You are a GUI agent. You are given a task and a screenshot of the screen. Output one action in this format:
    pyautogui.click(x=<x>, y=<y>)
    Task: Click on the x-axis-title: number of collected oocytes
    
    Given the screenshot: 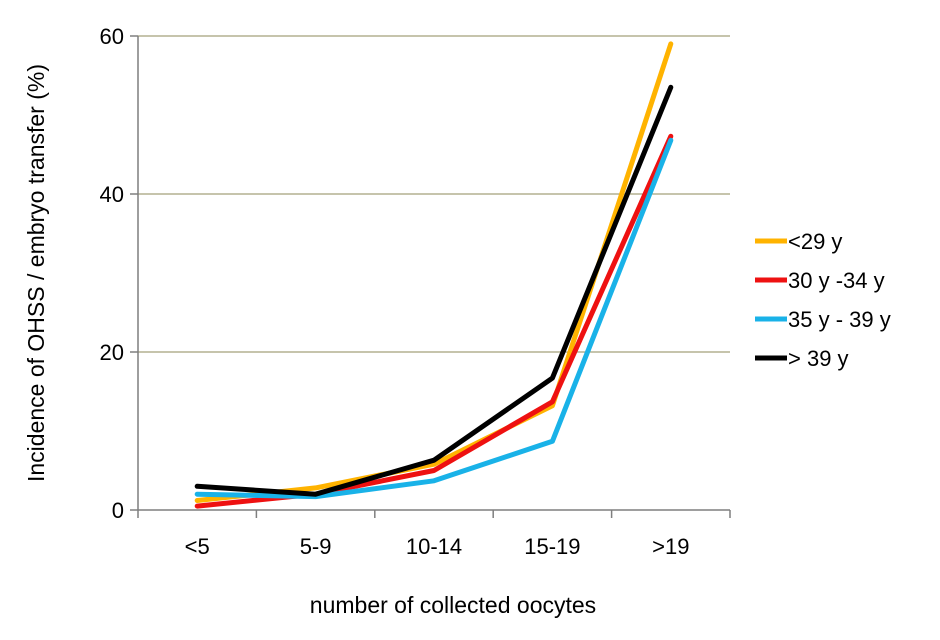 What is the action you would take?
    pyautogui.click(x=453, y=605)
    